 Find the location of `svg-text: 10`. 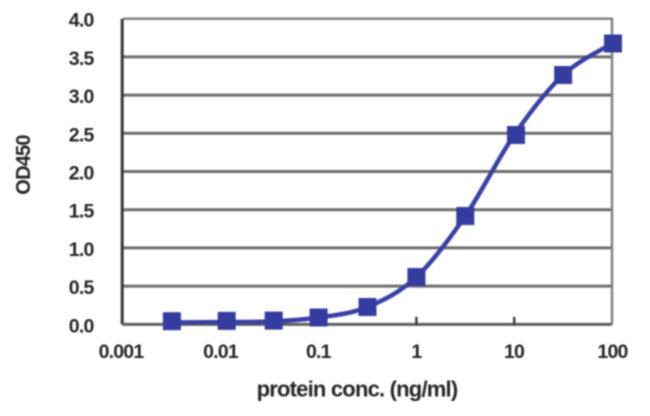

svg-text: 10 is located at coordinates (514, 352).